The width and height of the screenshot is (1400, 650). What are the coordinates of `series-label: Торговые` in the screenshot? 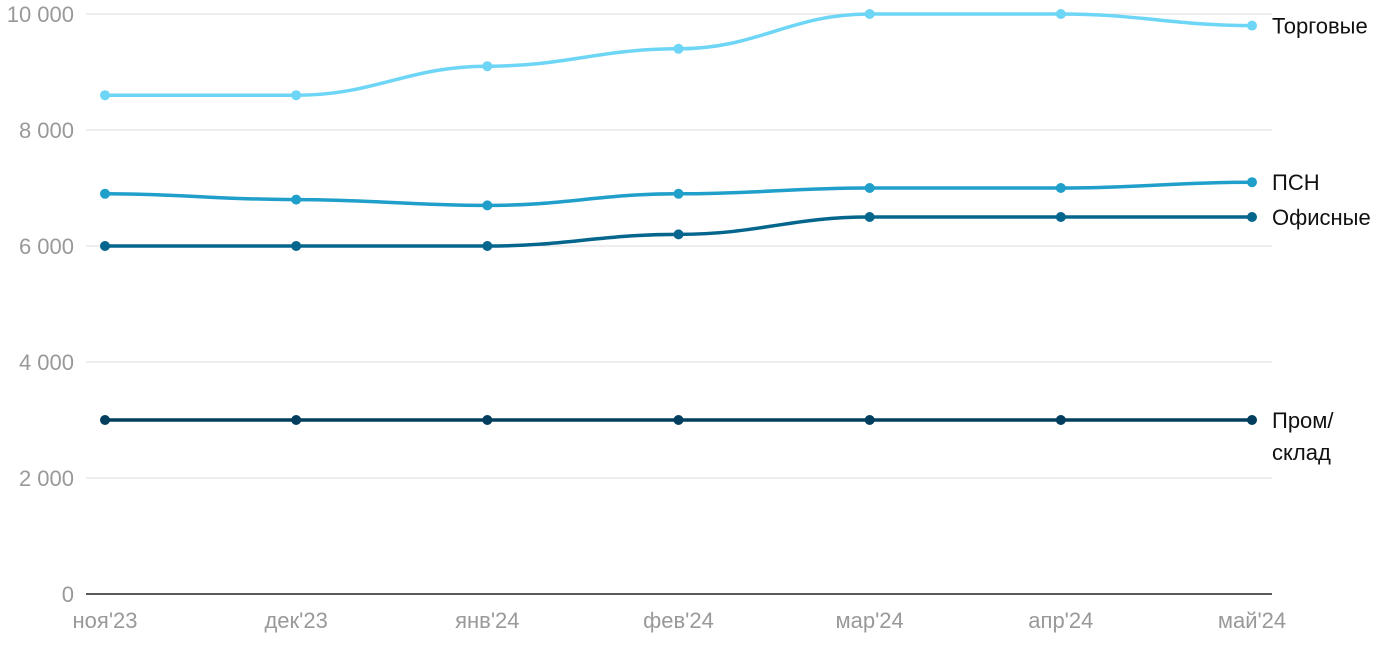 It's located at (1320, 26).